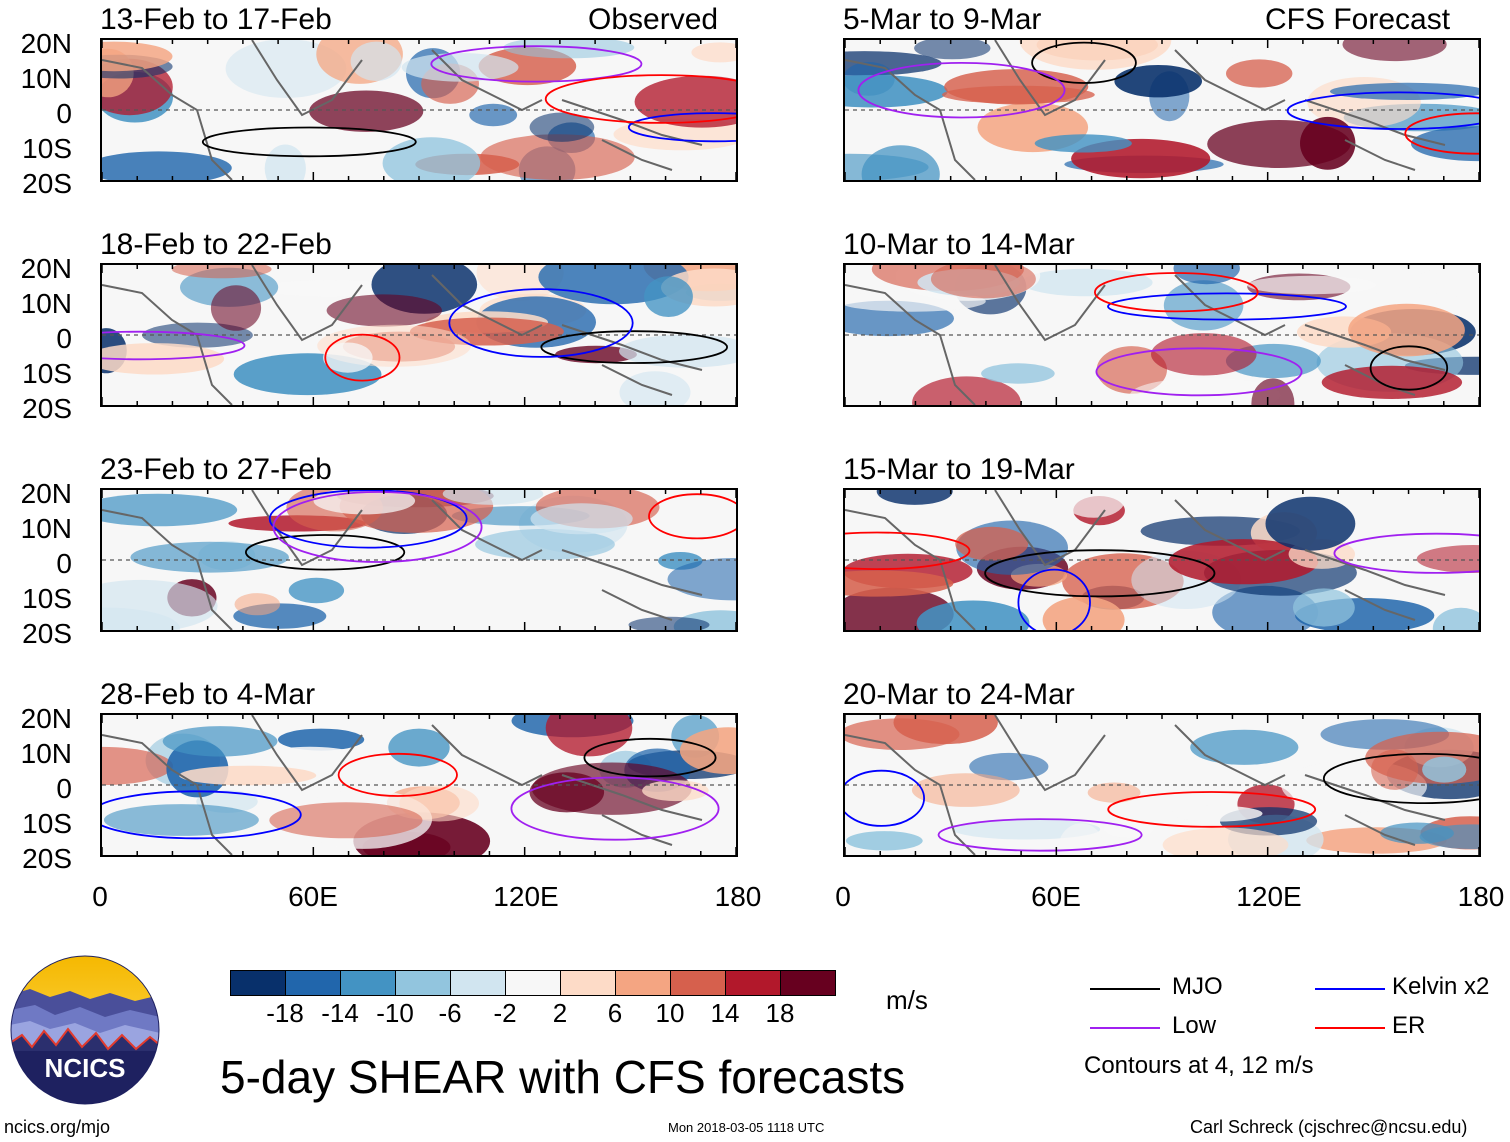  What do you see at coordinates (1199, 1065) in the screenshot?
I see `contour-levels-text: Contours at 4, 12 m/s` at bounding box center [1199, 1065].